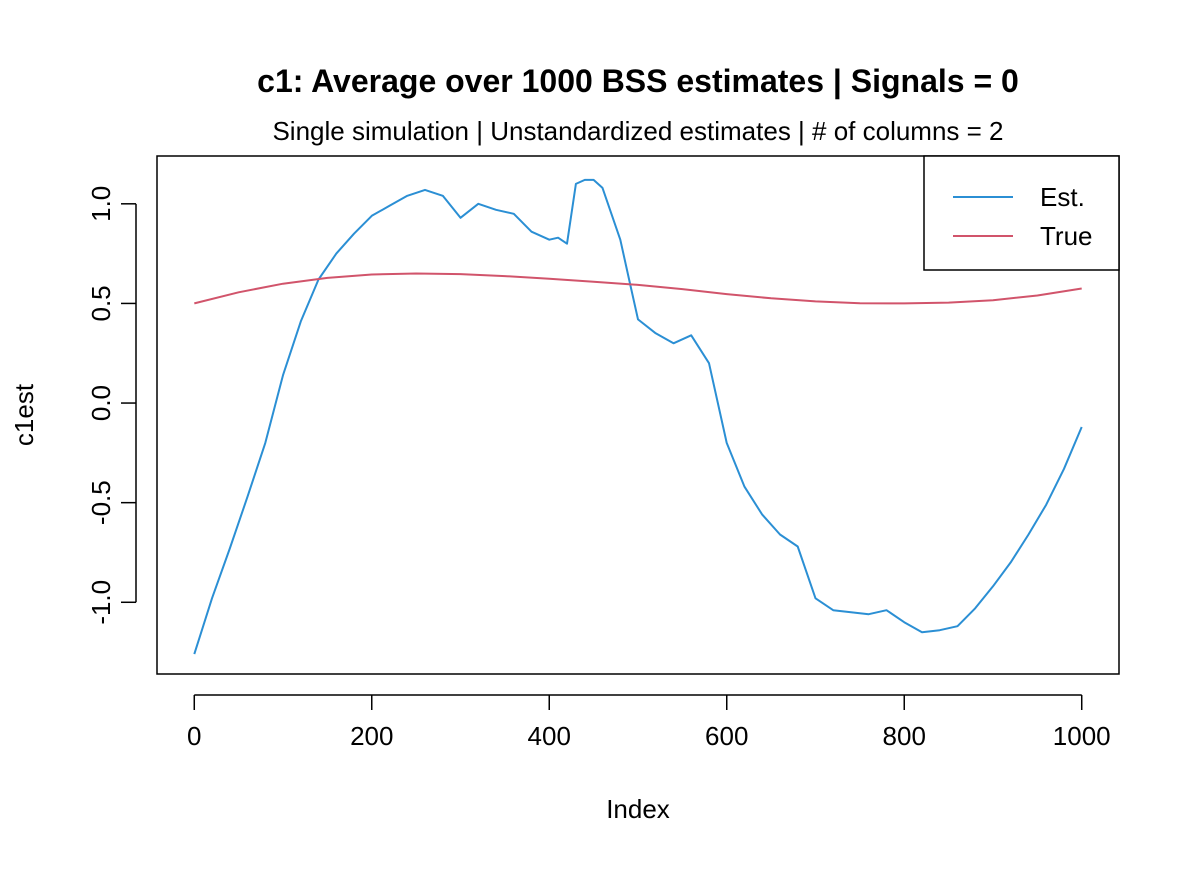 The width and height of the screenshot is (1200, 870). What do you see at coordinates (549, 736) in the screenshot?
I see `x-tick-label: 400` at bounding box center [549, 736].